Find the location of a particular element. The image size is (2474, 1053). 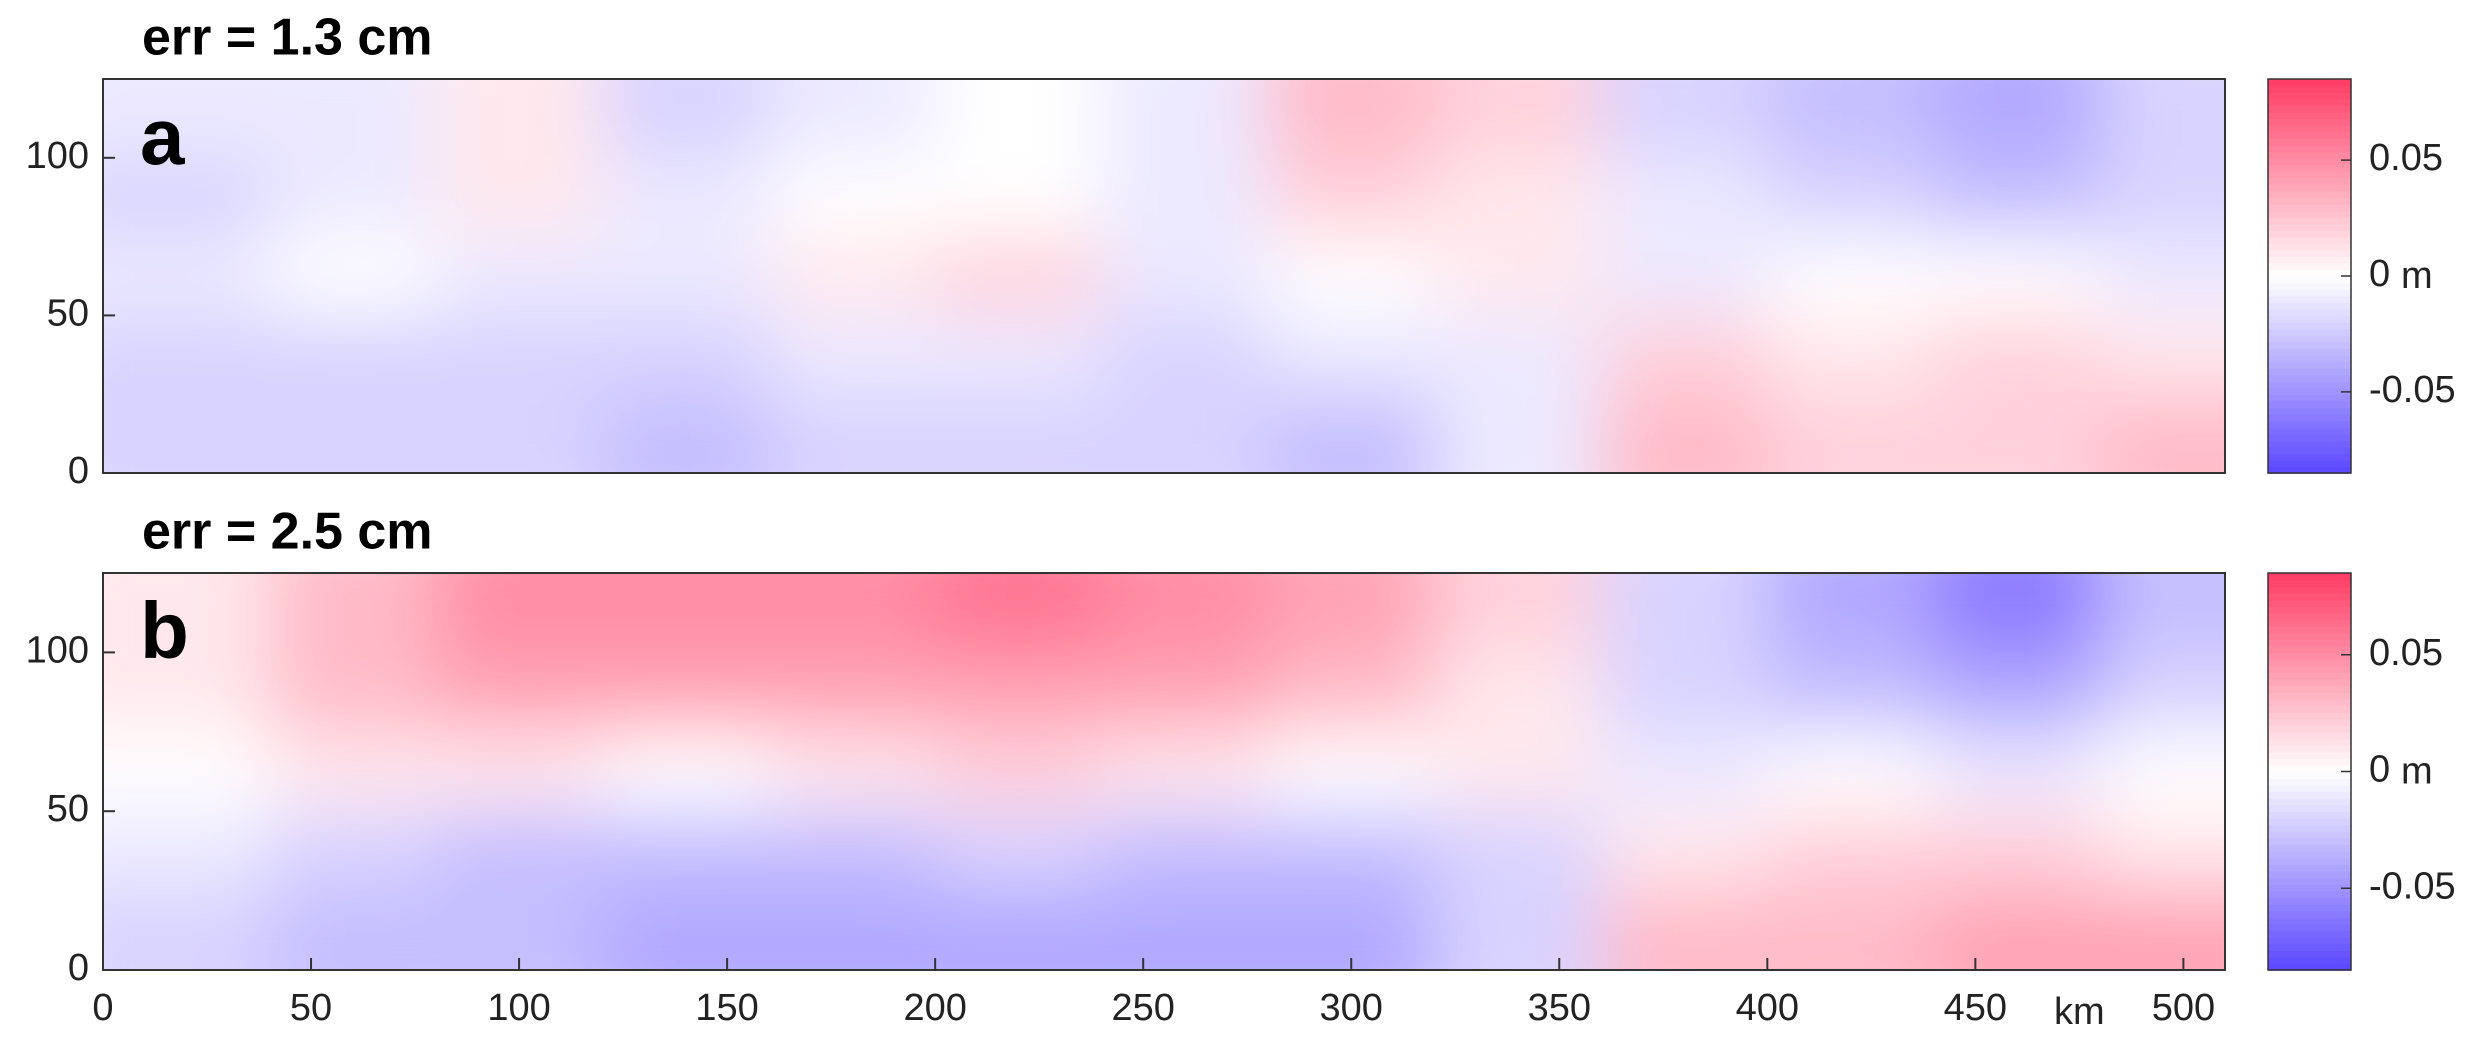

colorbar-tick-label: -0.05 is located at coordinates (2412, 886).